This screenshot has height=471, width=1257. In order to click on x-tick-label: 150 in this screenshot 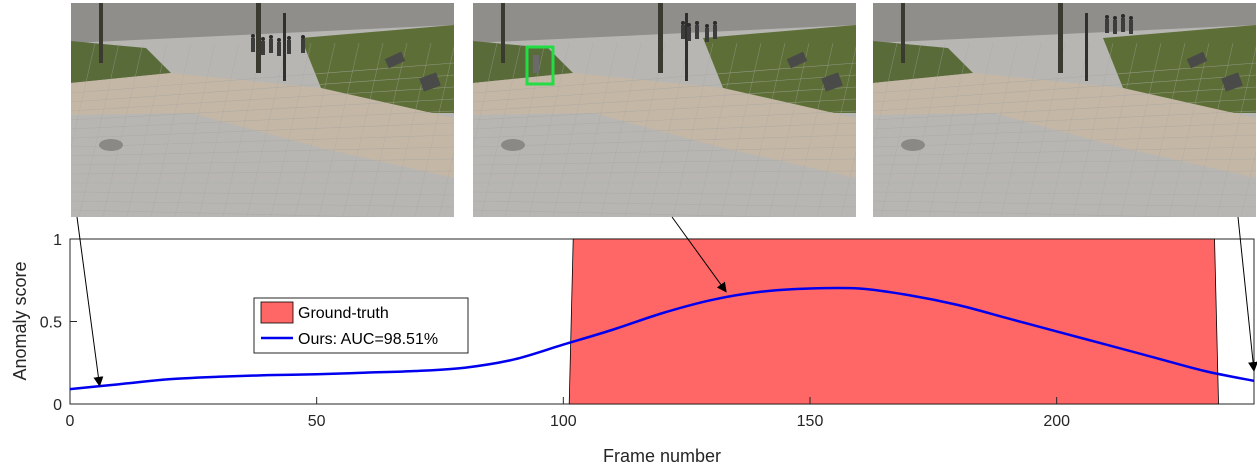, I will do `click(810, 421)`.